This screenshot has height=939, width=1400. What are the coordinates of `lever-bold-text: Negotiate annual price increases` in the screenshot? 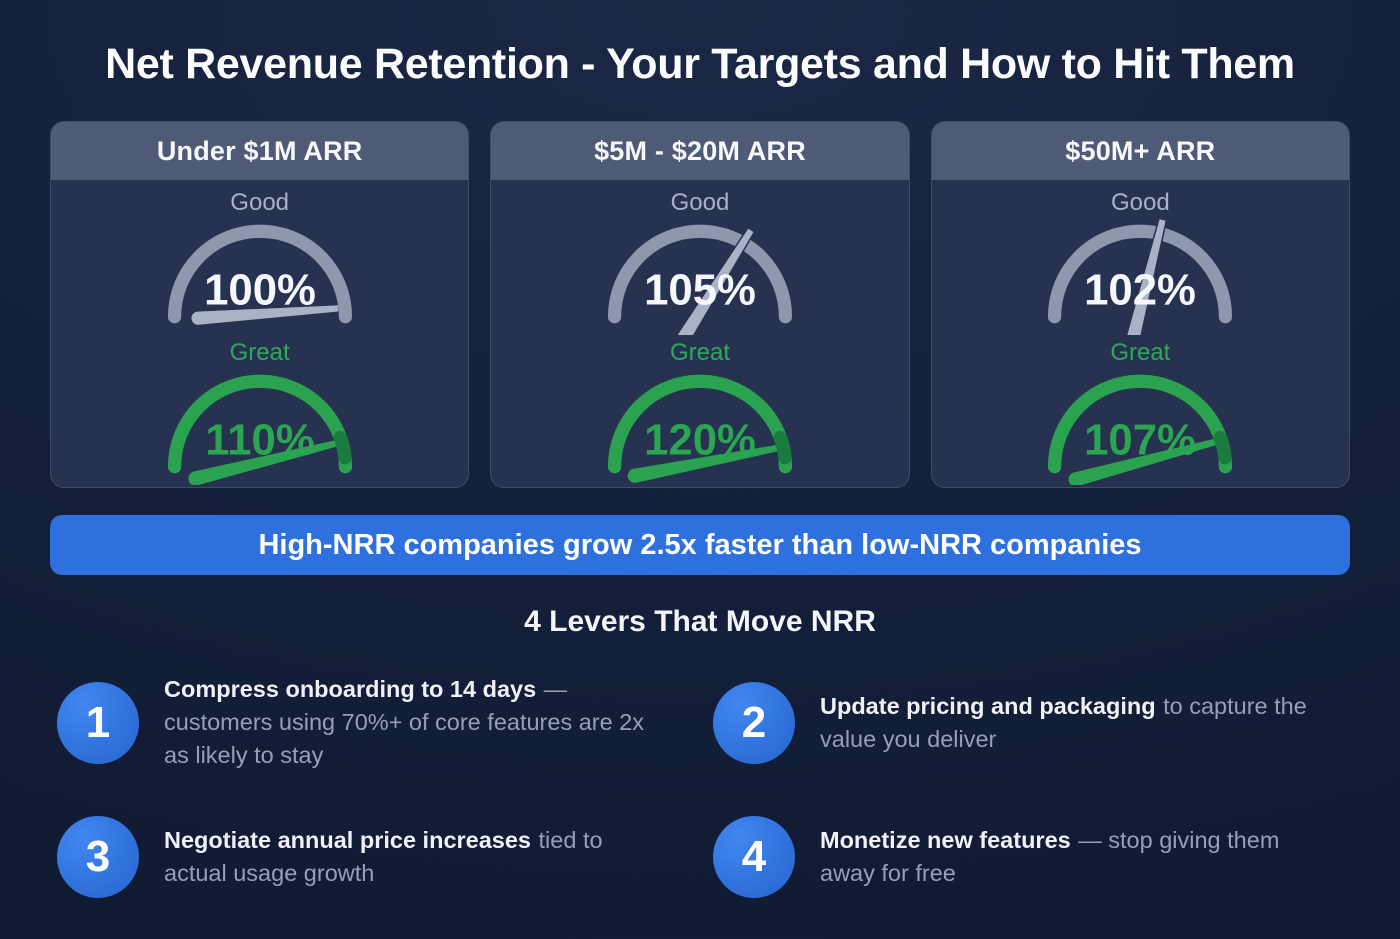 It's located at (348, 840).